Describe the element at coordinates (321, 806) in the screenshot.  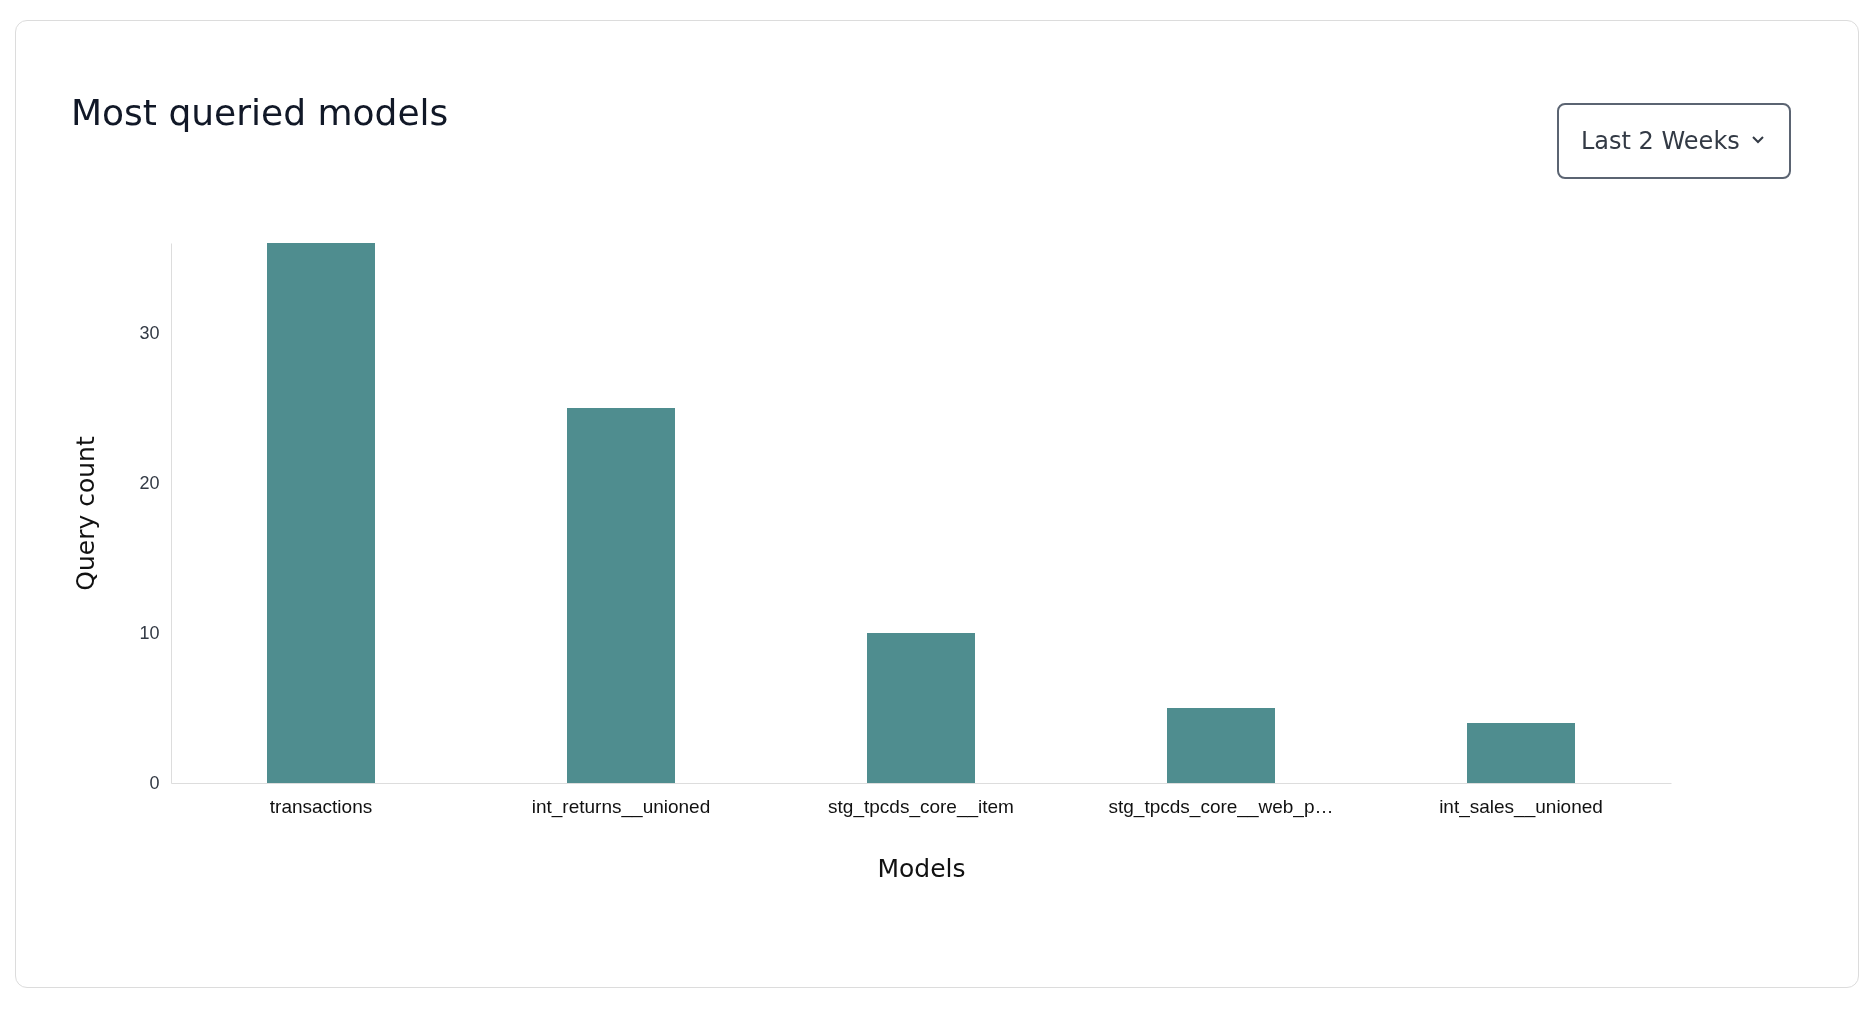
I see `x-tick-label: transactions` at that location.